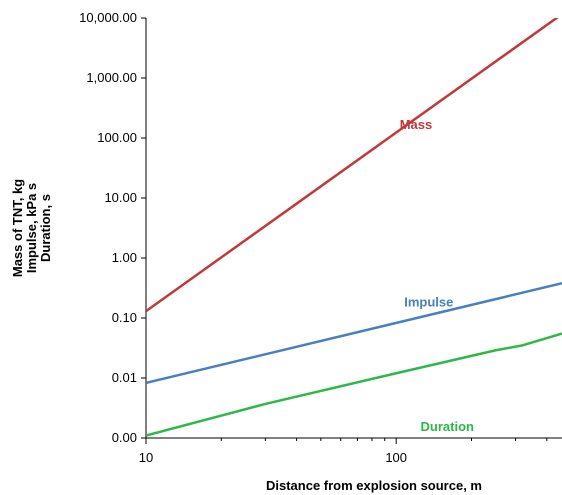 This screenshot has height=495, width=562. What do you see at coordinates (396, 457) in the screenshot?
I see `x-tick-label: 100` at bounding box center [396, 457].